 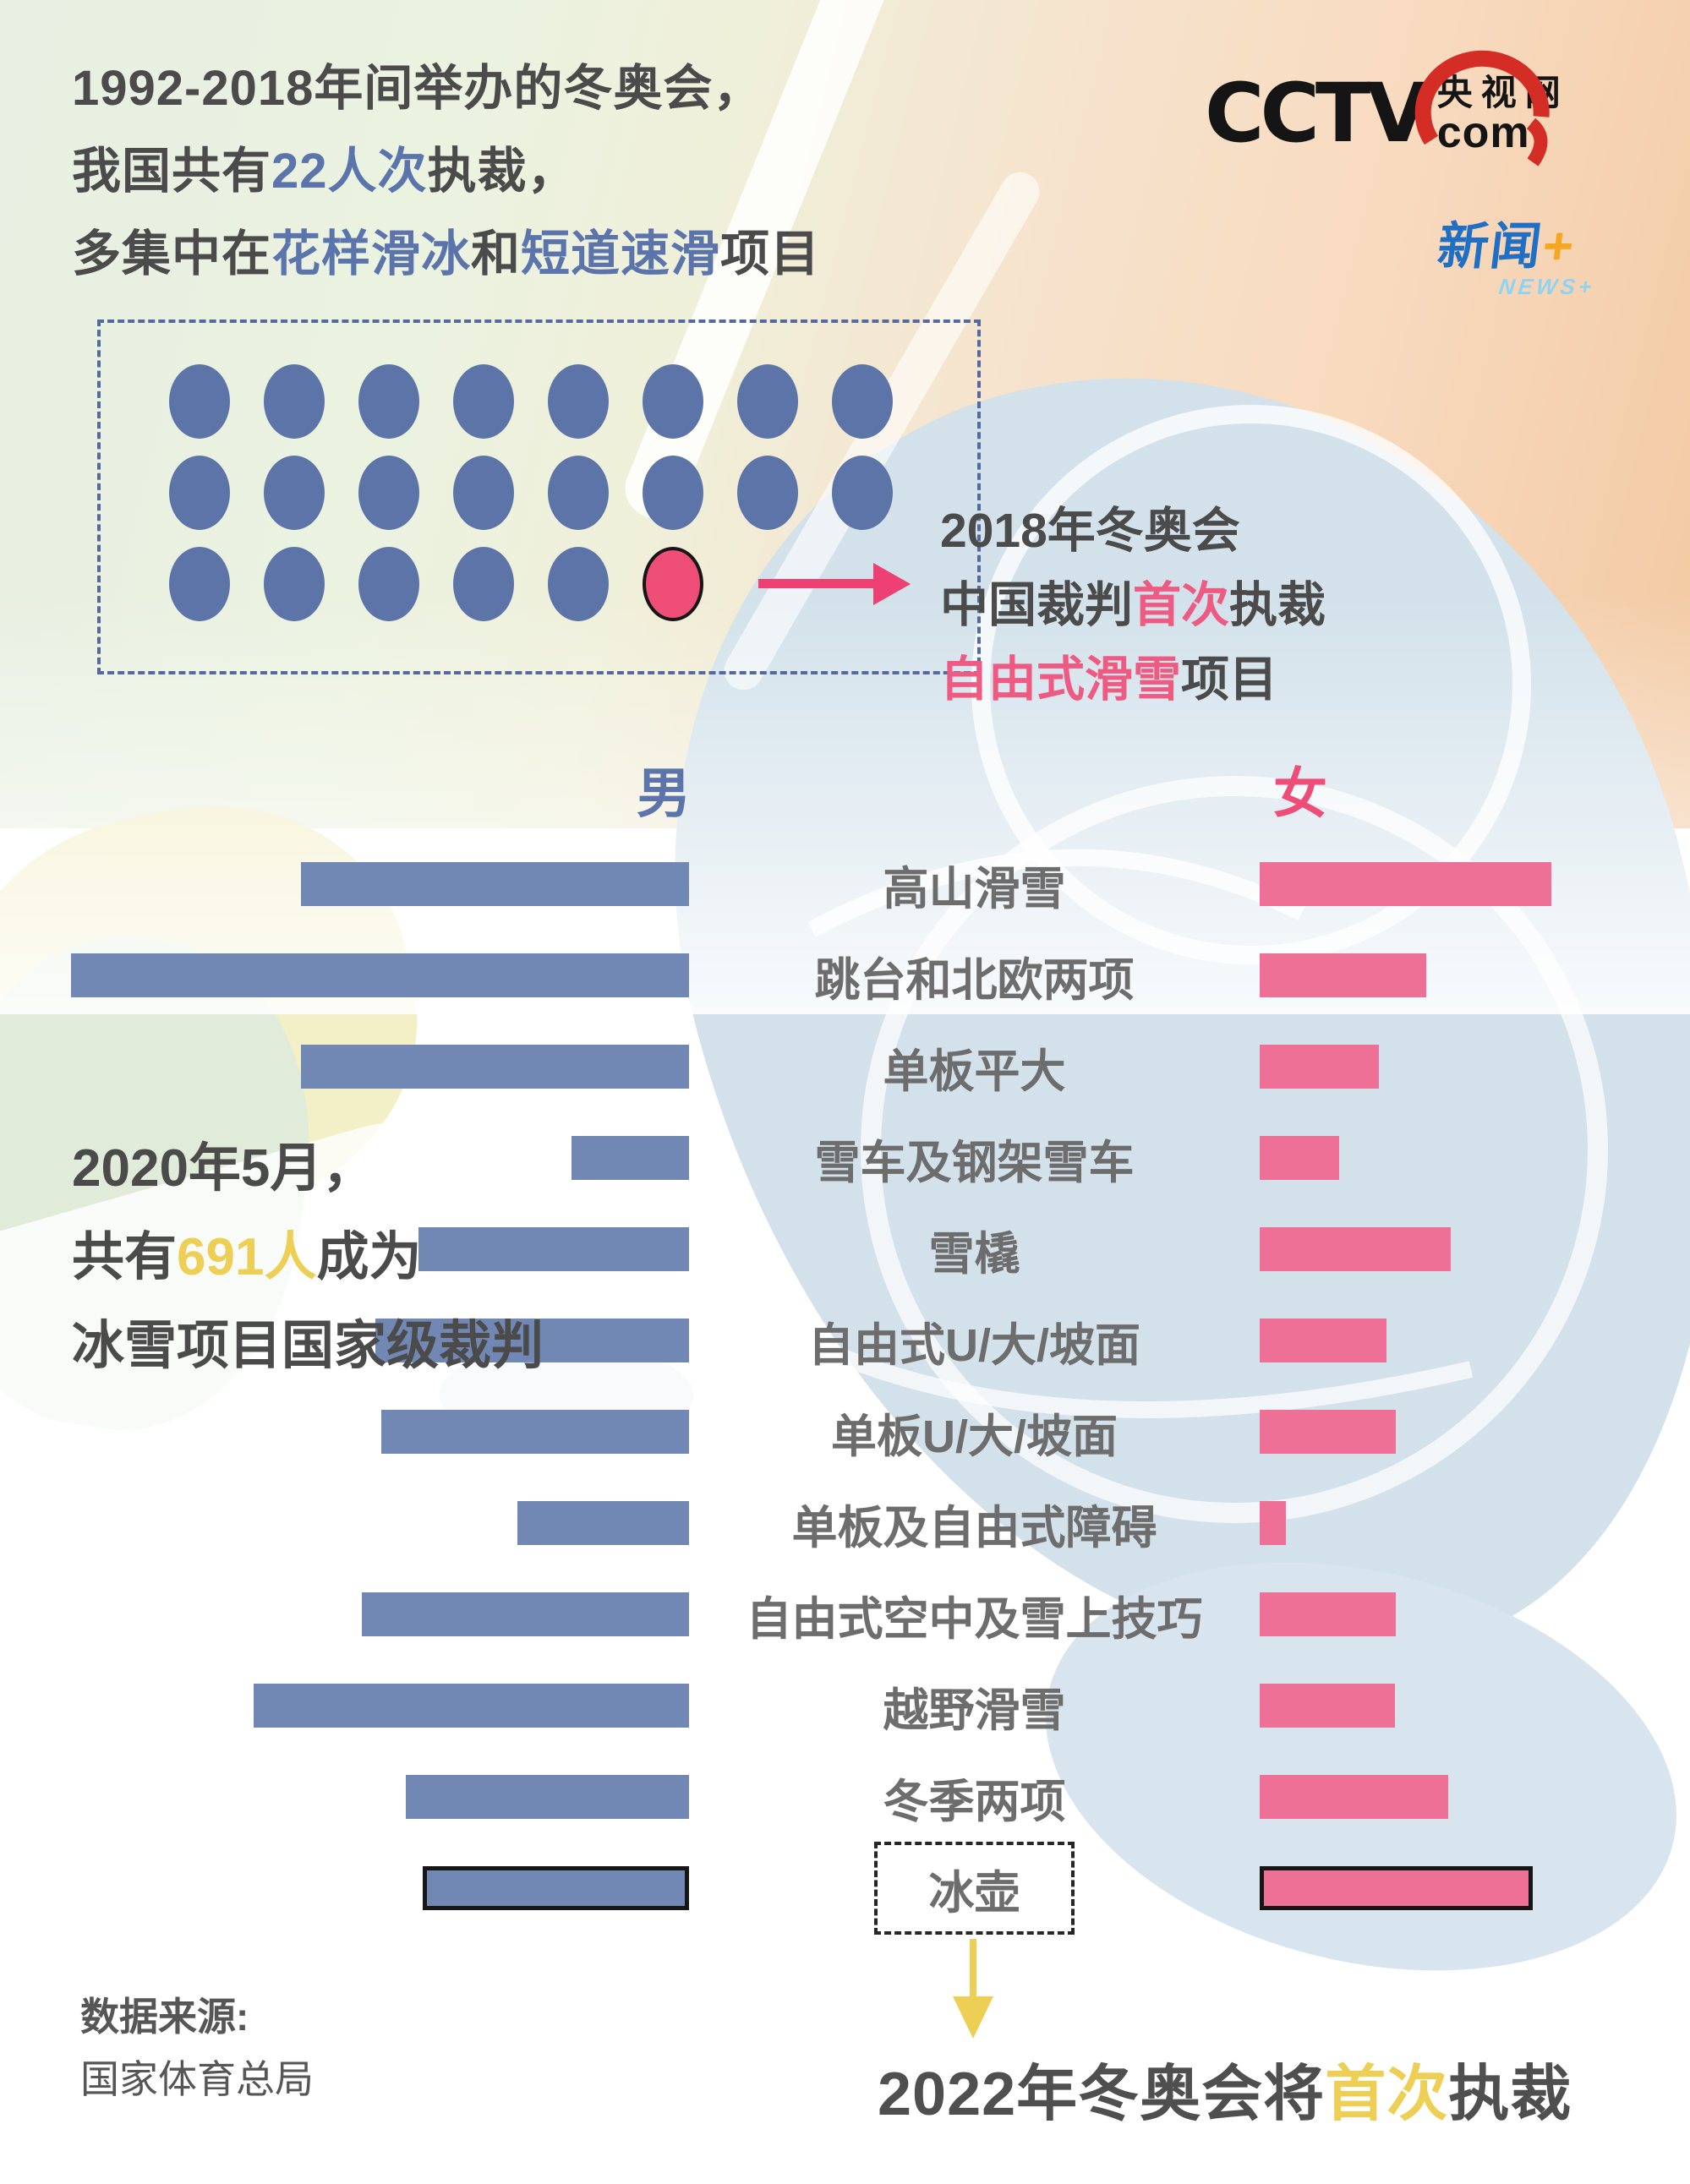 I want to click on category-label: 越野滑雪, so click(x=975, y=1710).